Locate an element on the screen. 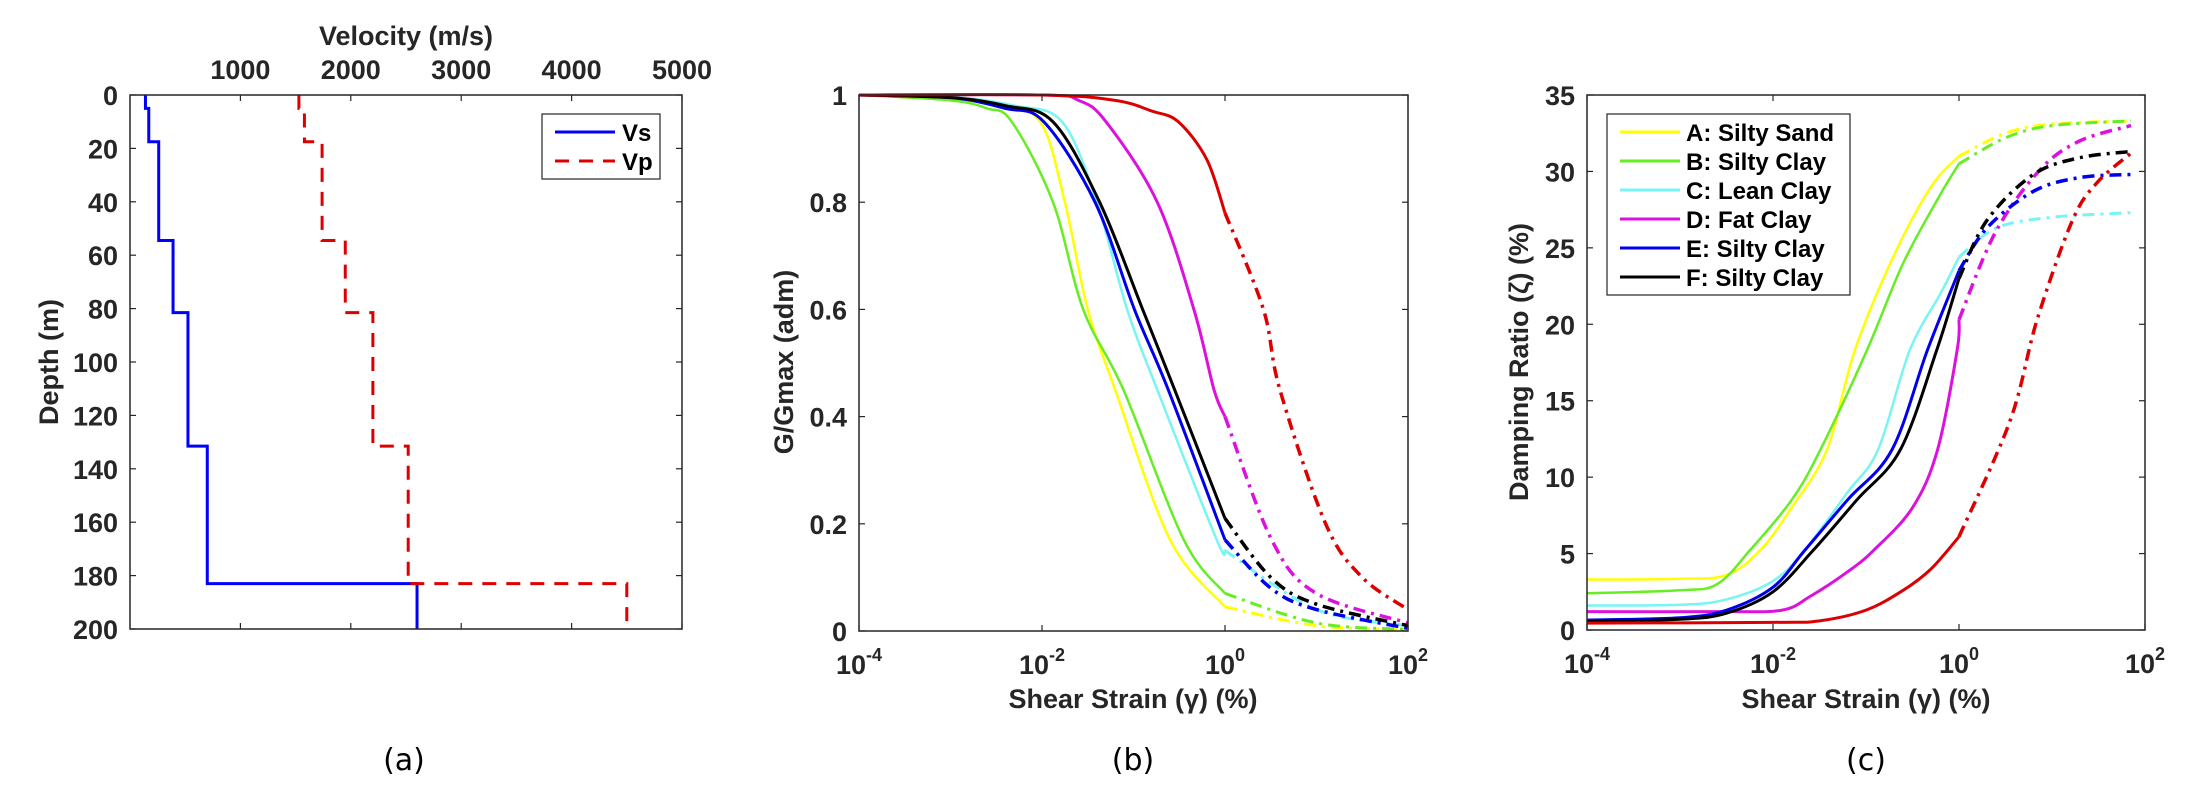  y-tick-label: 1 is located at coordinates (839, 96).